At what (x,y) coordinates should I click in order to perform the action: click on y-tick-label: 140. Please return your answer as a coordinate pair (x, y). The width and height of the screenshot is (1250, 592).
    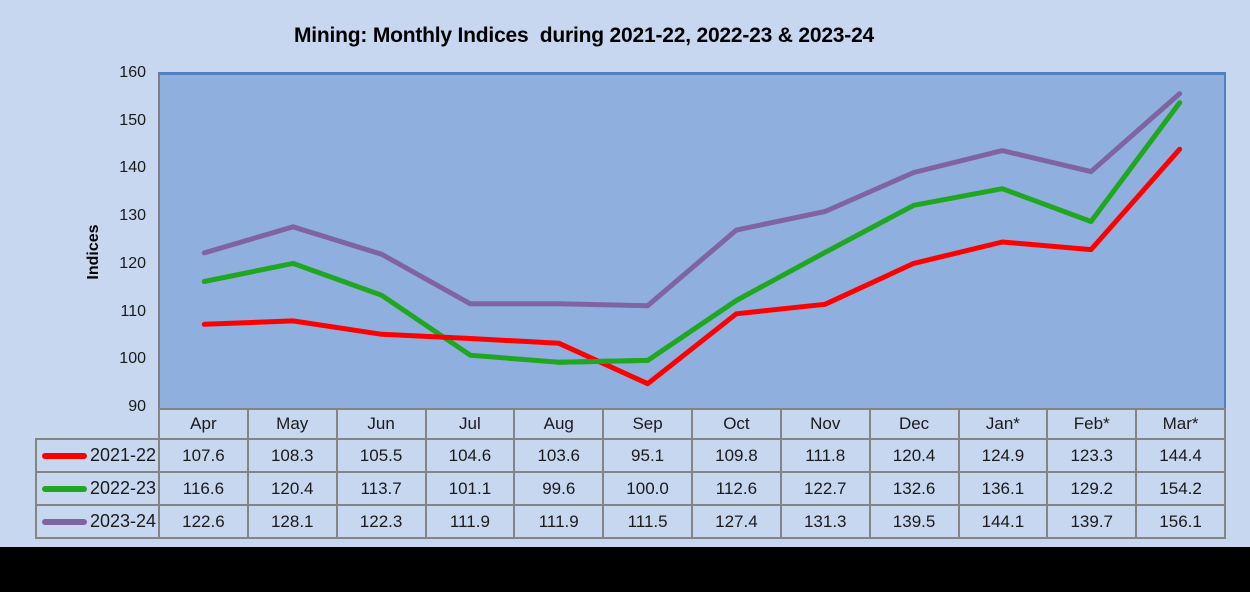
    Looking at the image, I should click on (132, 168).